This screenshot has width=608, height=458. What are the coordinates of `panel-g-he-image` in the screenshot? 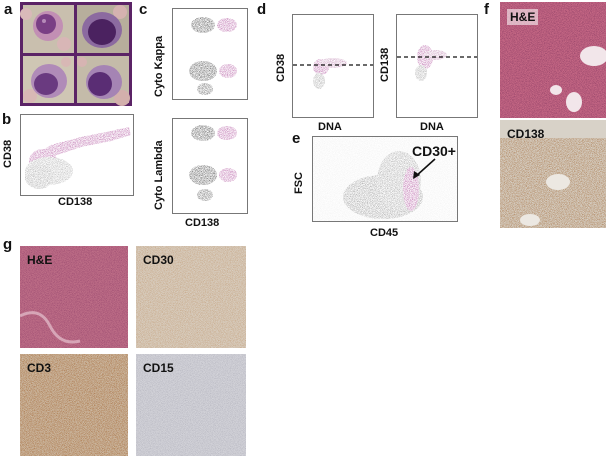 It's located at (74, 297).